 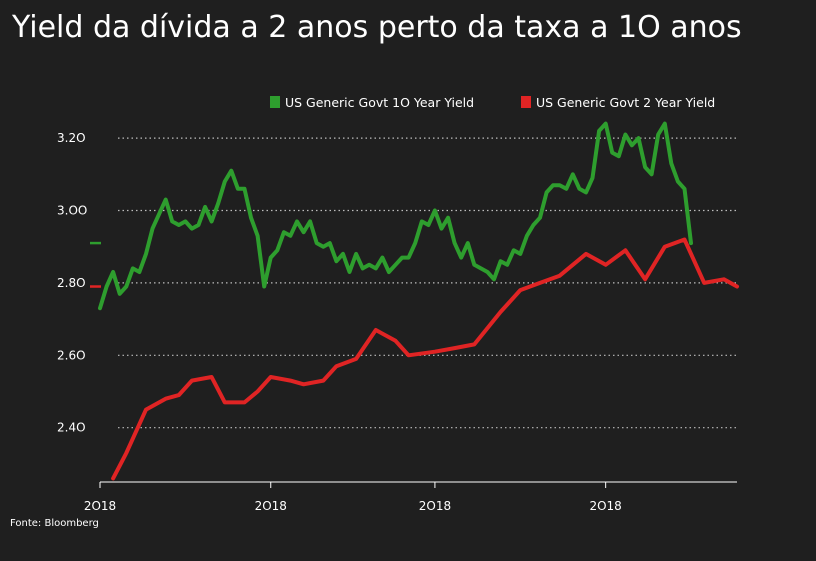 What do you see at coordinates (379, 102) in the screenshot?
I see `legend-label: US Generic Govt 1O Year Yield` at bounding box center [379, 102].